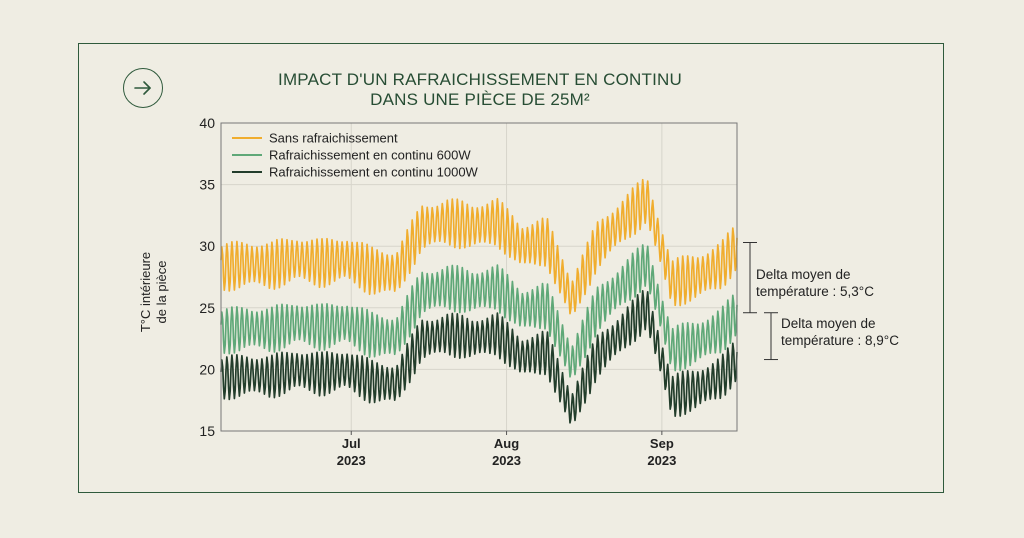 The width and height of the screenshot is (1024, 538). I want to click on next-arrow-button, so click(143, 88).